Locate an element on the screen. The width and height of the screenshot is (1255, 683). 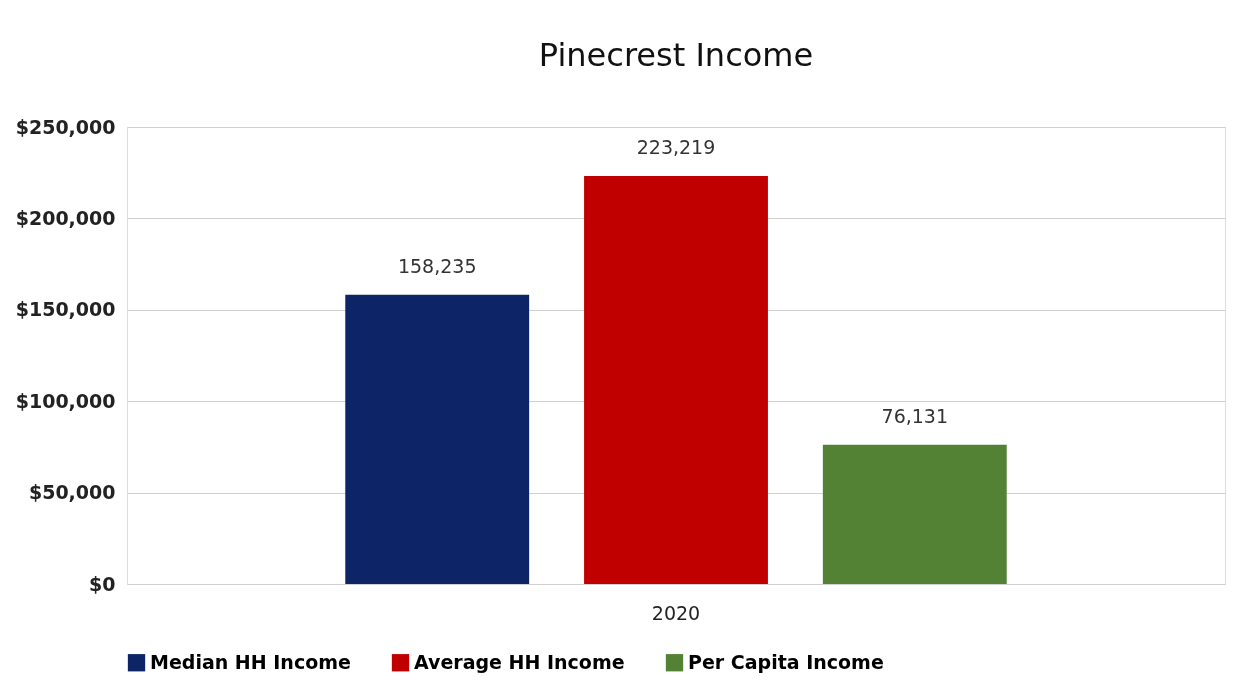
legend-label: Per Capita Income is located at coordinates (786, 661).